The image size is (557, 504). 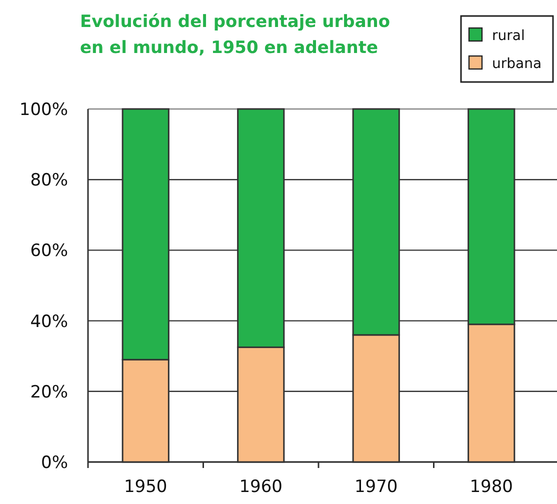 What do you see at coordinates (261, 487) in the screenshot?
I see `x-tick-label: 1960` at bounding box center [261, 487].